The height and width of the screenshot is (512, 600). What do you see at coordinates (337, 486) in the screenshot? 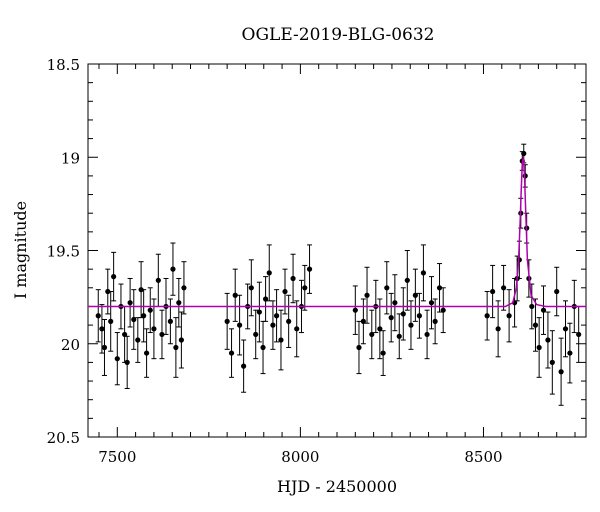
I see `x-axis-label: HJD - 2450000` at bounding box center [337, 486].